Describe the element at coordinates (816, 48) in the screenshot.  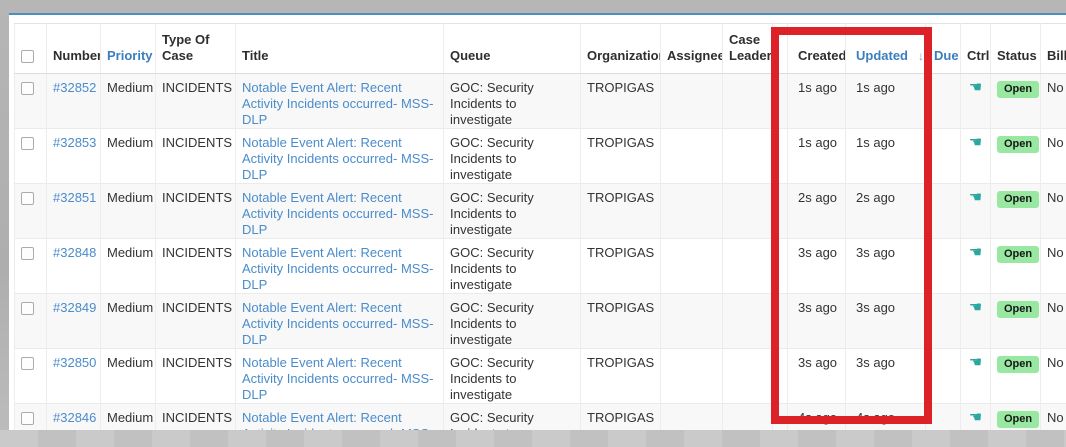
I see `column-header-created: Created` at that location.